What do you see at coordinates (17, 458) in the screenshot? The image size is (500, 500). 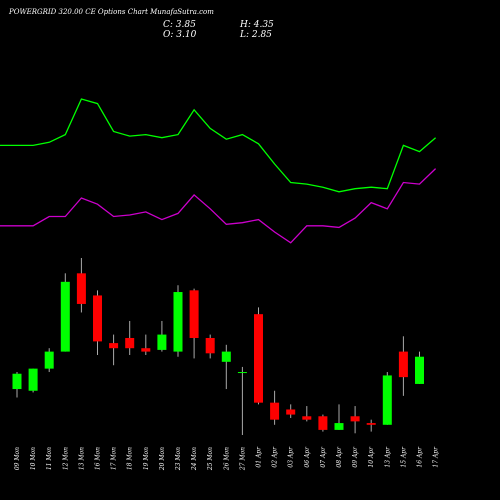 I see `x-tick-label: 09 Mon` at bounding box center [17, 458].